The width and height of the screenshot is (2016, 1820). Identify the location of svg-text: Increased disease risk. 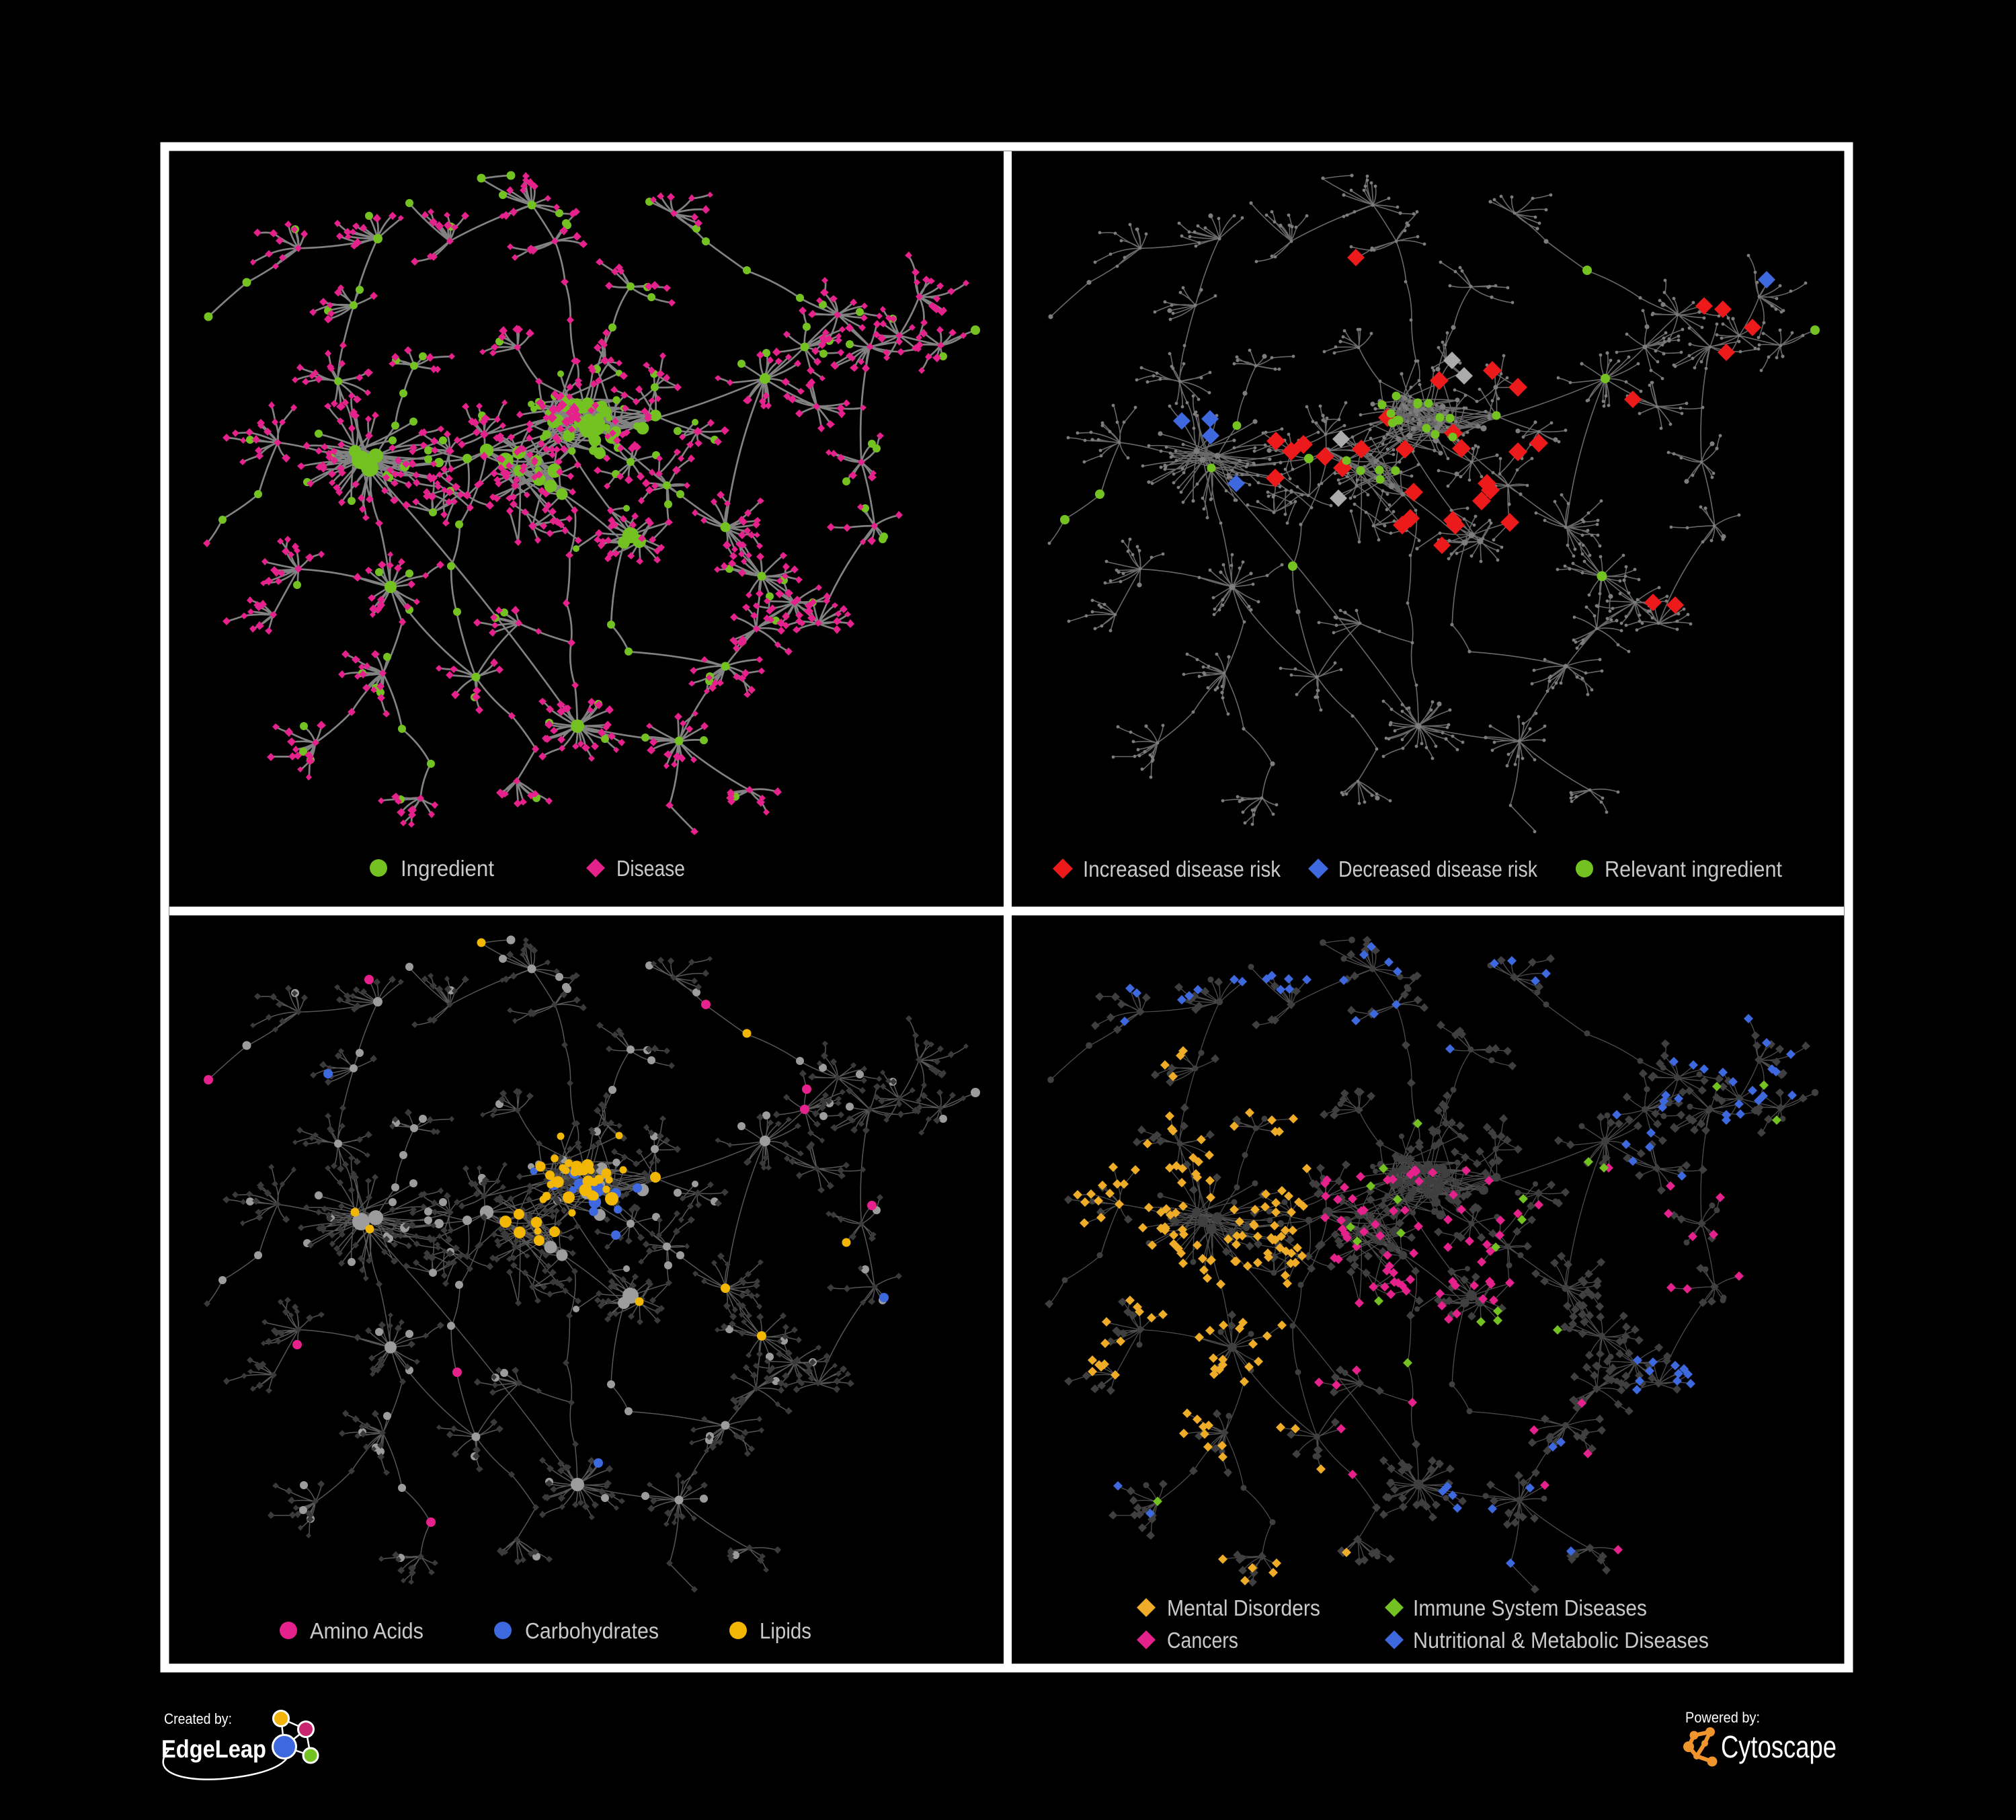
(1182, 869).